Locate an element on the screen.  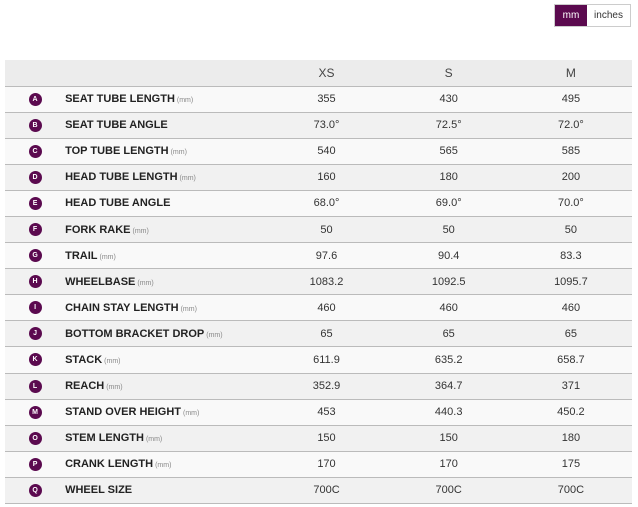
measurement-label: BOTTOM BRACKET DROP is located at coordinates (135, 333).